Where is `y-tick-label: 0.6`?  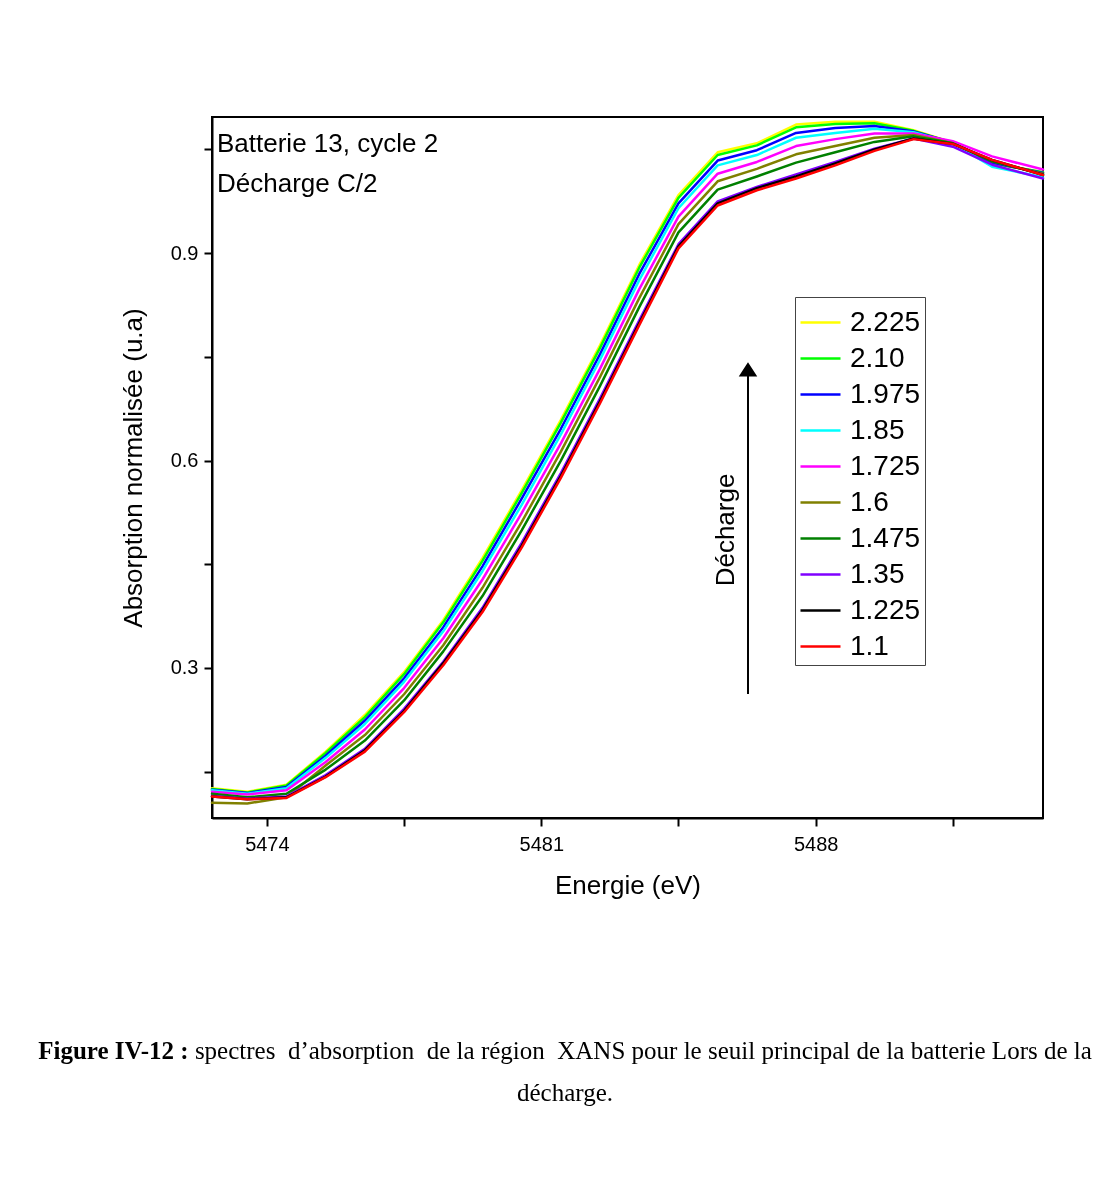 y-tick-label: 0.6 is located at coordinates (184, 460).